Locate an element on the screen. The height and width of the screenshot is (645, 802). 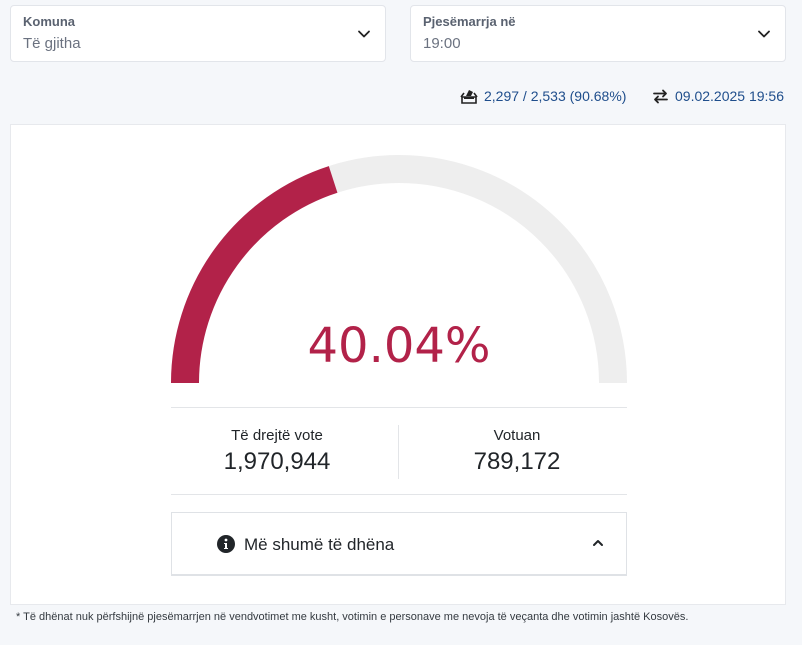
last-updated-time: 09.02.2025 19:56 is located at coordinates (729, 96).